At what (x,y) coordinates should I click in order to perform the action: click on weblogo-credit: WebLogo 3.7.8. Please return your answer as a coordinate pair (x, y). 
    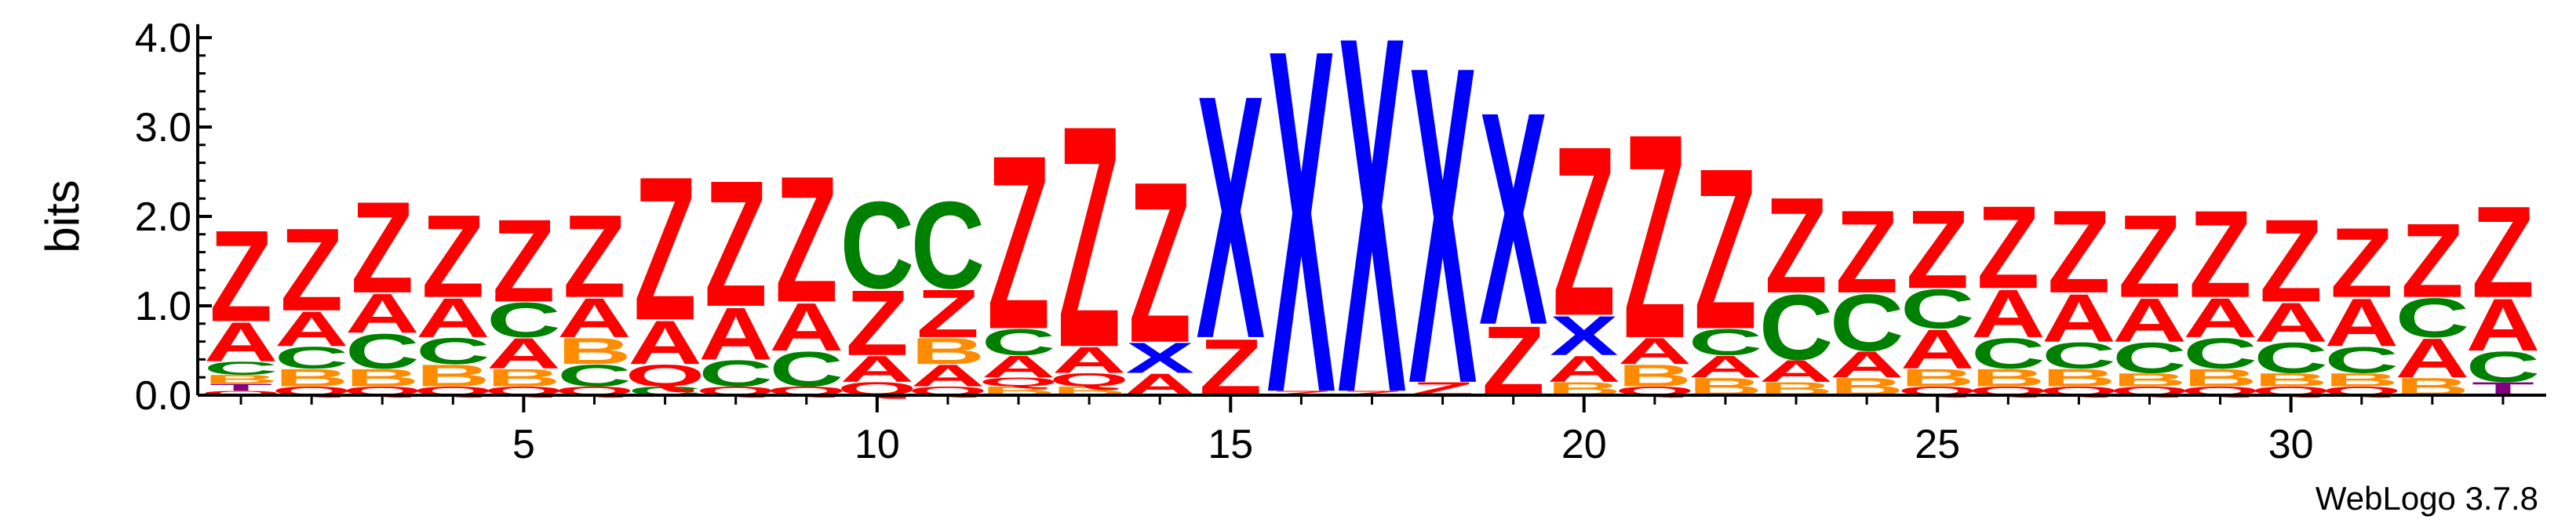
    Looking at the image, I should click on (2426, 498).